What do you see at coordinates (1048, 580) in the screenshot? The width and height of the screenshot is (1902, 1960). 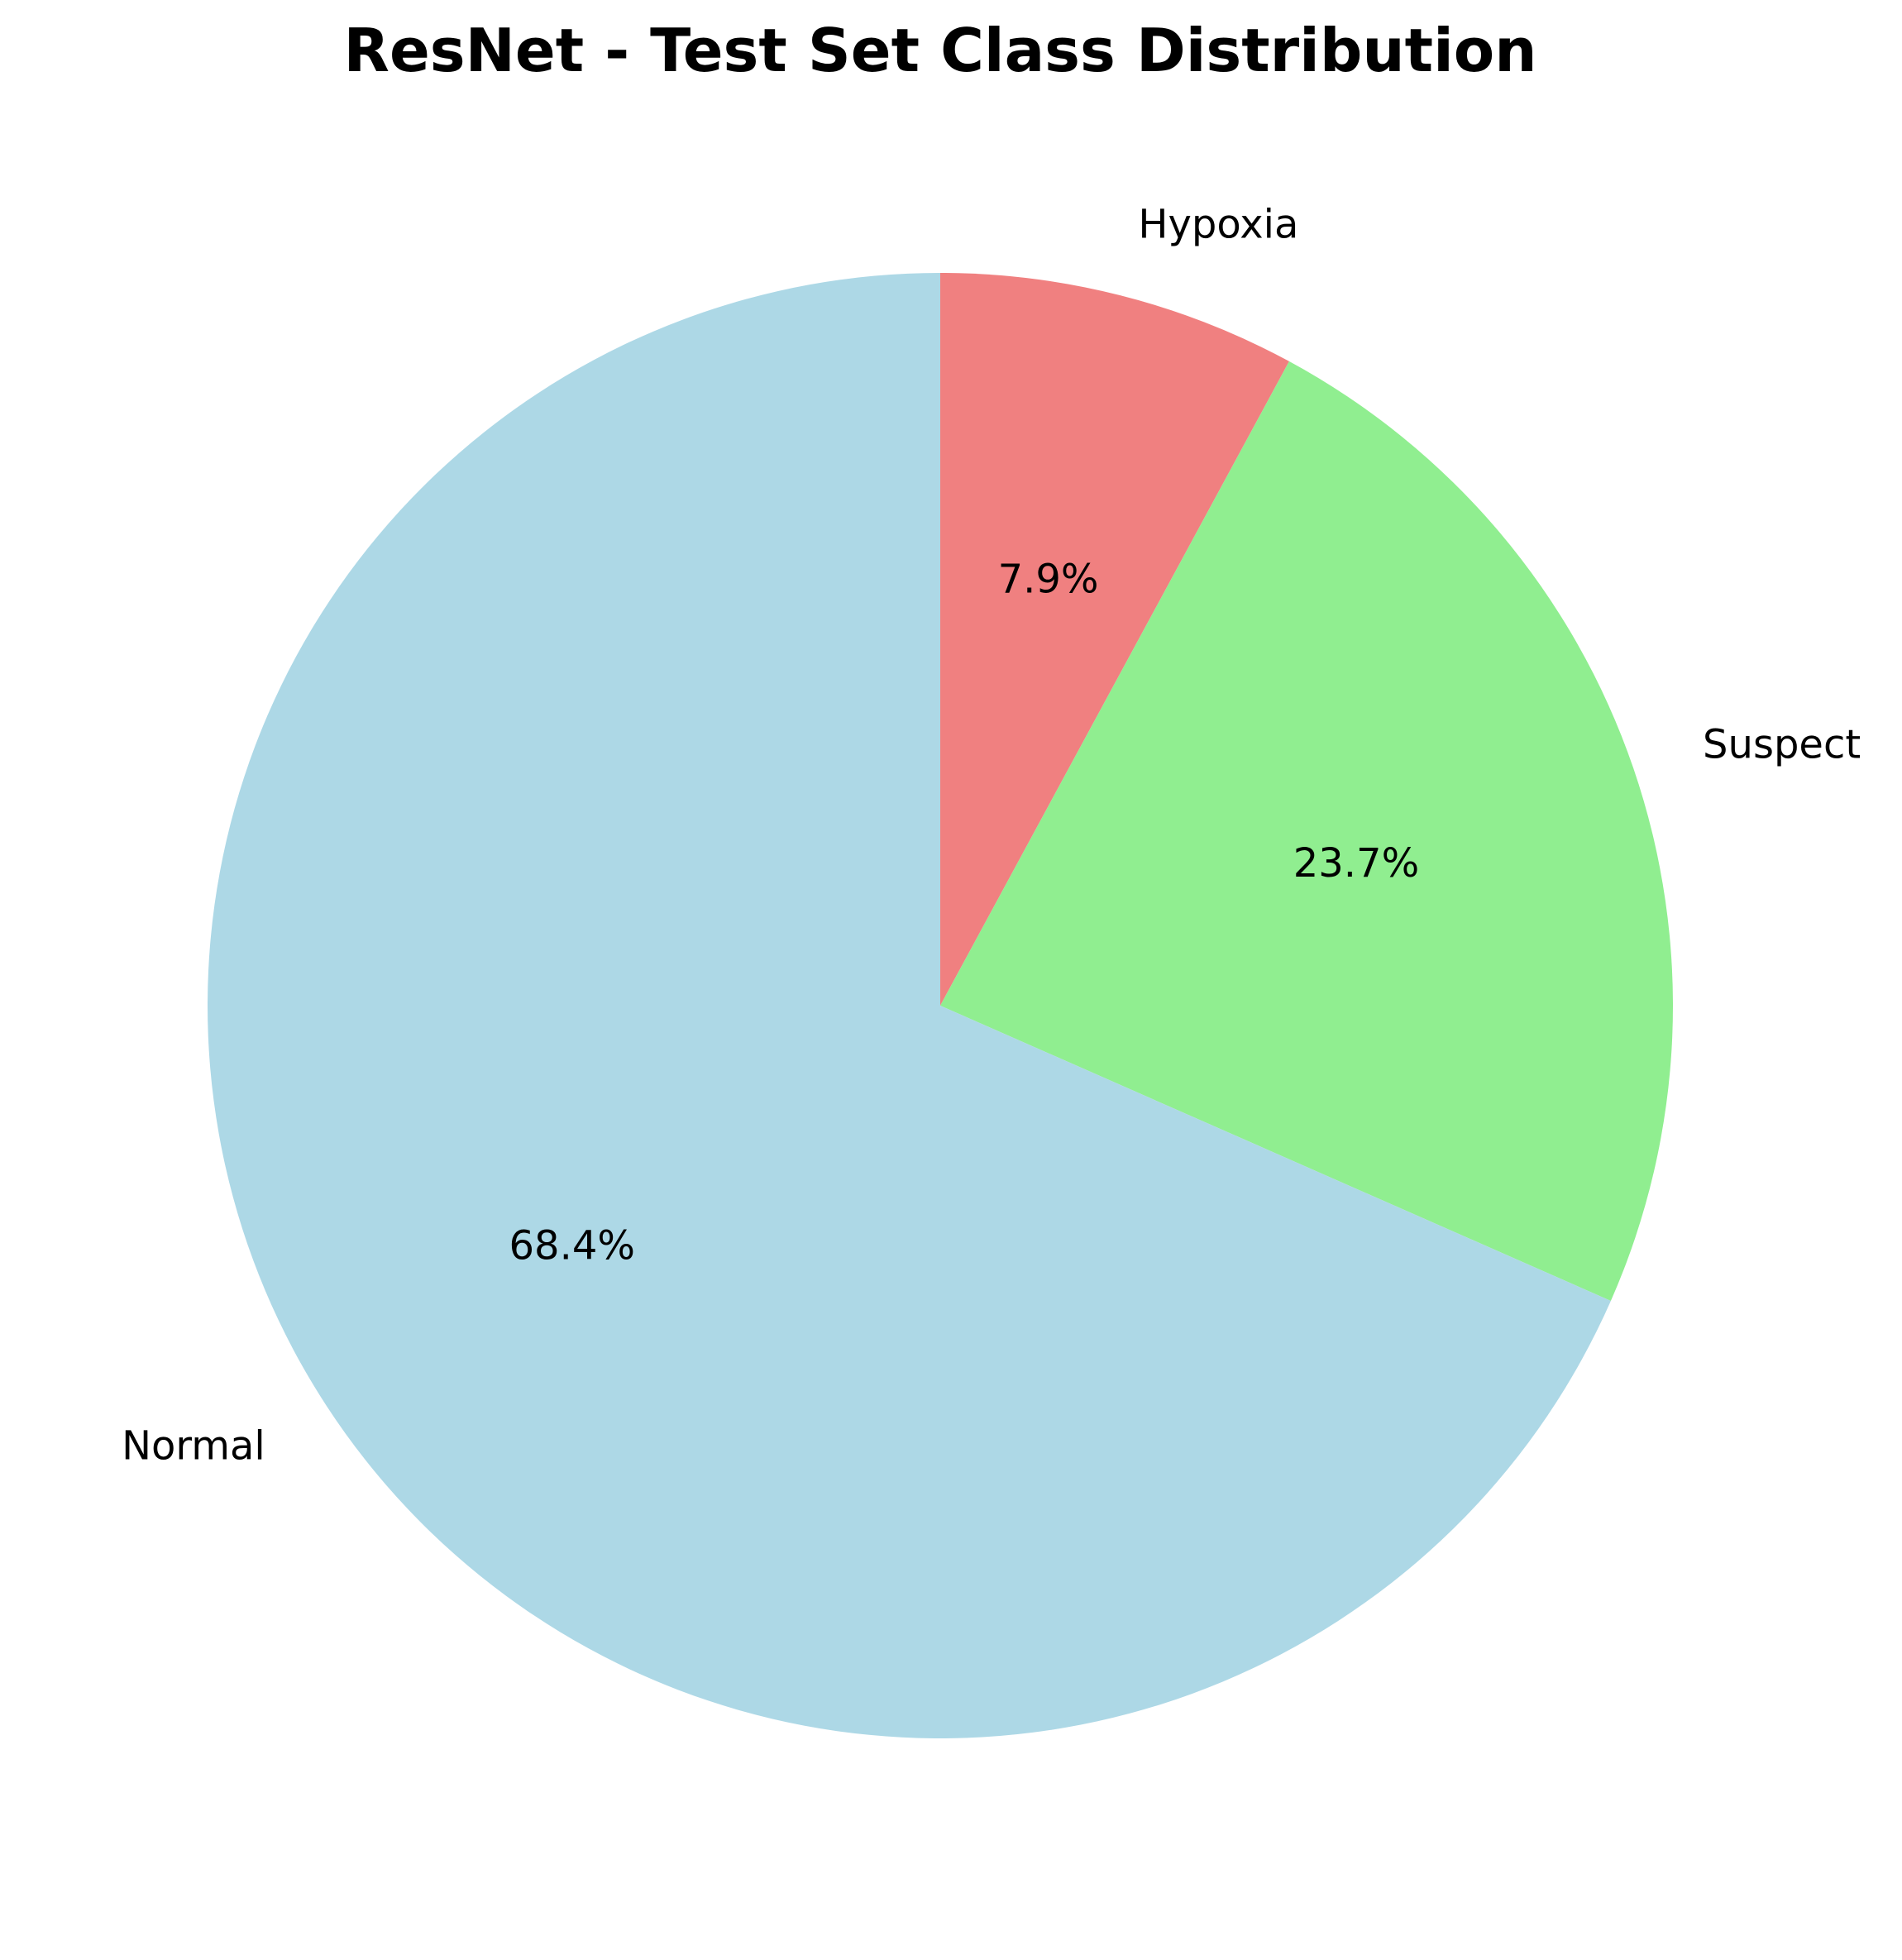 I see `pct-label-hypoxia: 7.9%` at bounding box center [1048, 580].